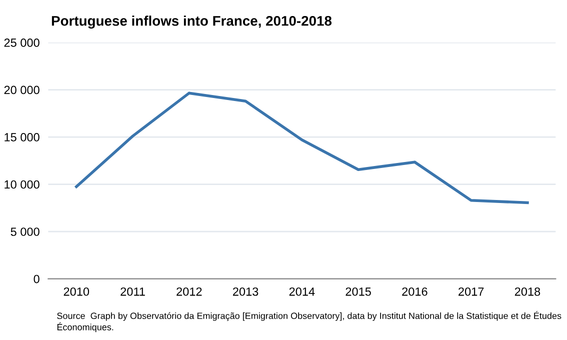 This screenshot has height=340, width=567. I want to click on x-tick-label: 2010, so click(77, 291).